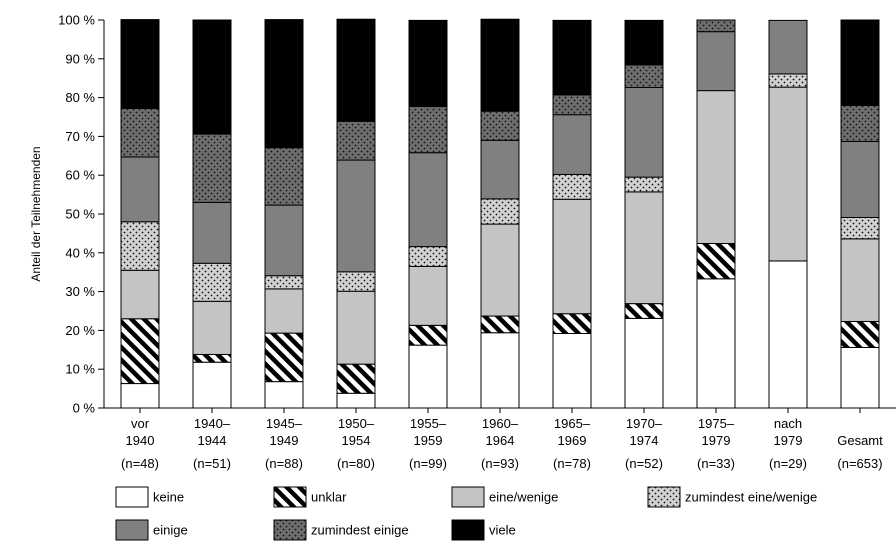 Image resolution: width=896 pixels, height=557 pixels. Describe the element at coordinates (644, 463) in the screenshot. I see `x-tick-label: (n=52)` at that location.